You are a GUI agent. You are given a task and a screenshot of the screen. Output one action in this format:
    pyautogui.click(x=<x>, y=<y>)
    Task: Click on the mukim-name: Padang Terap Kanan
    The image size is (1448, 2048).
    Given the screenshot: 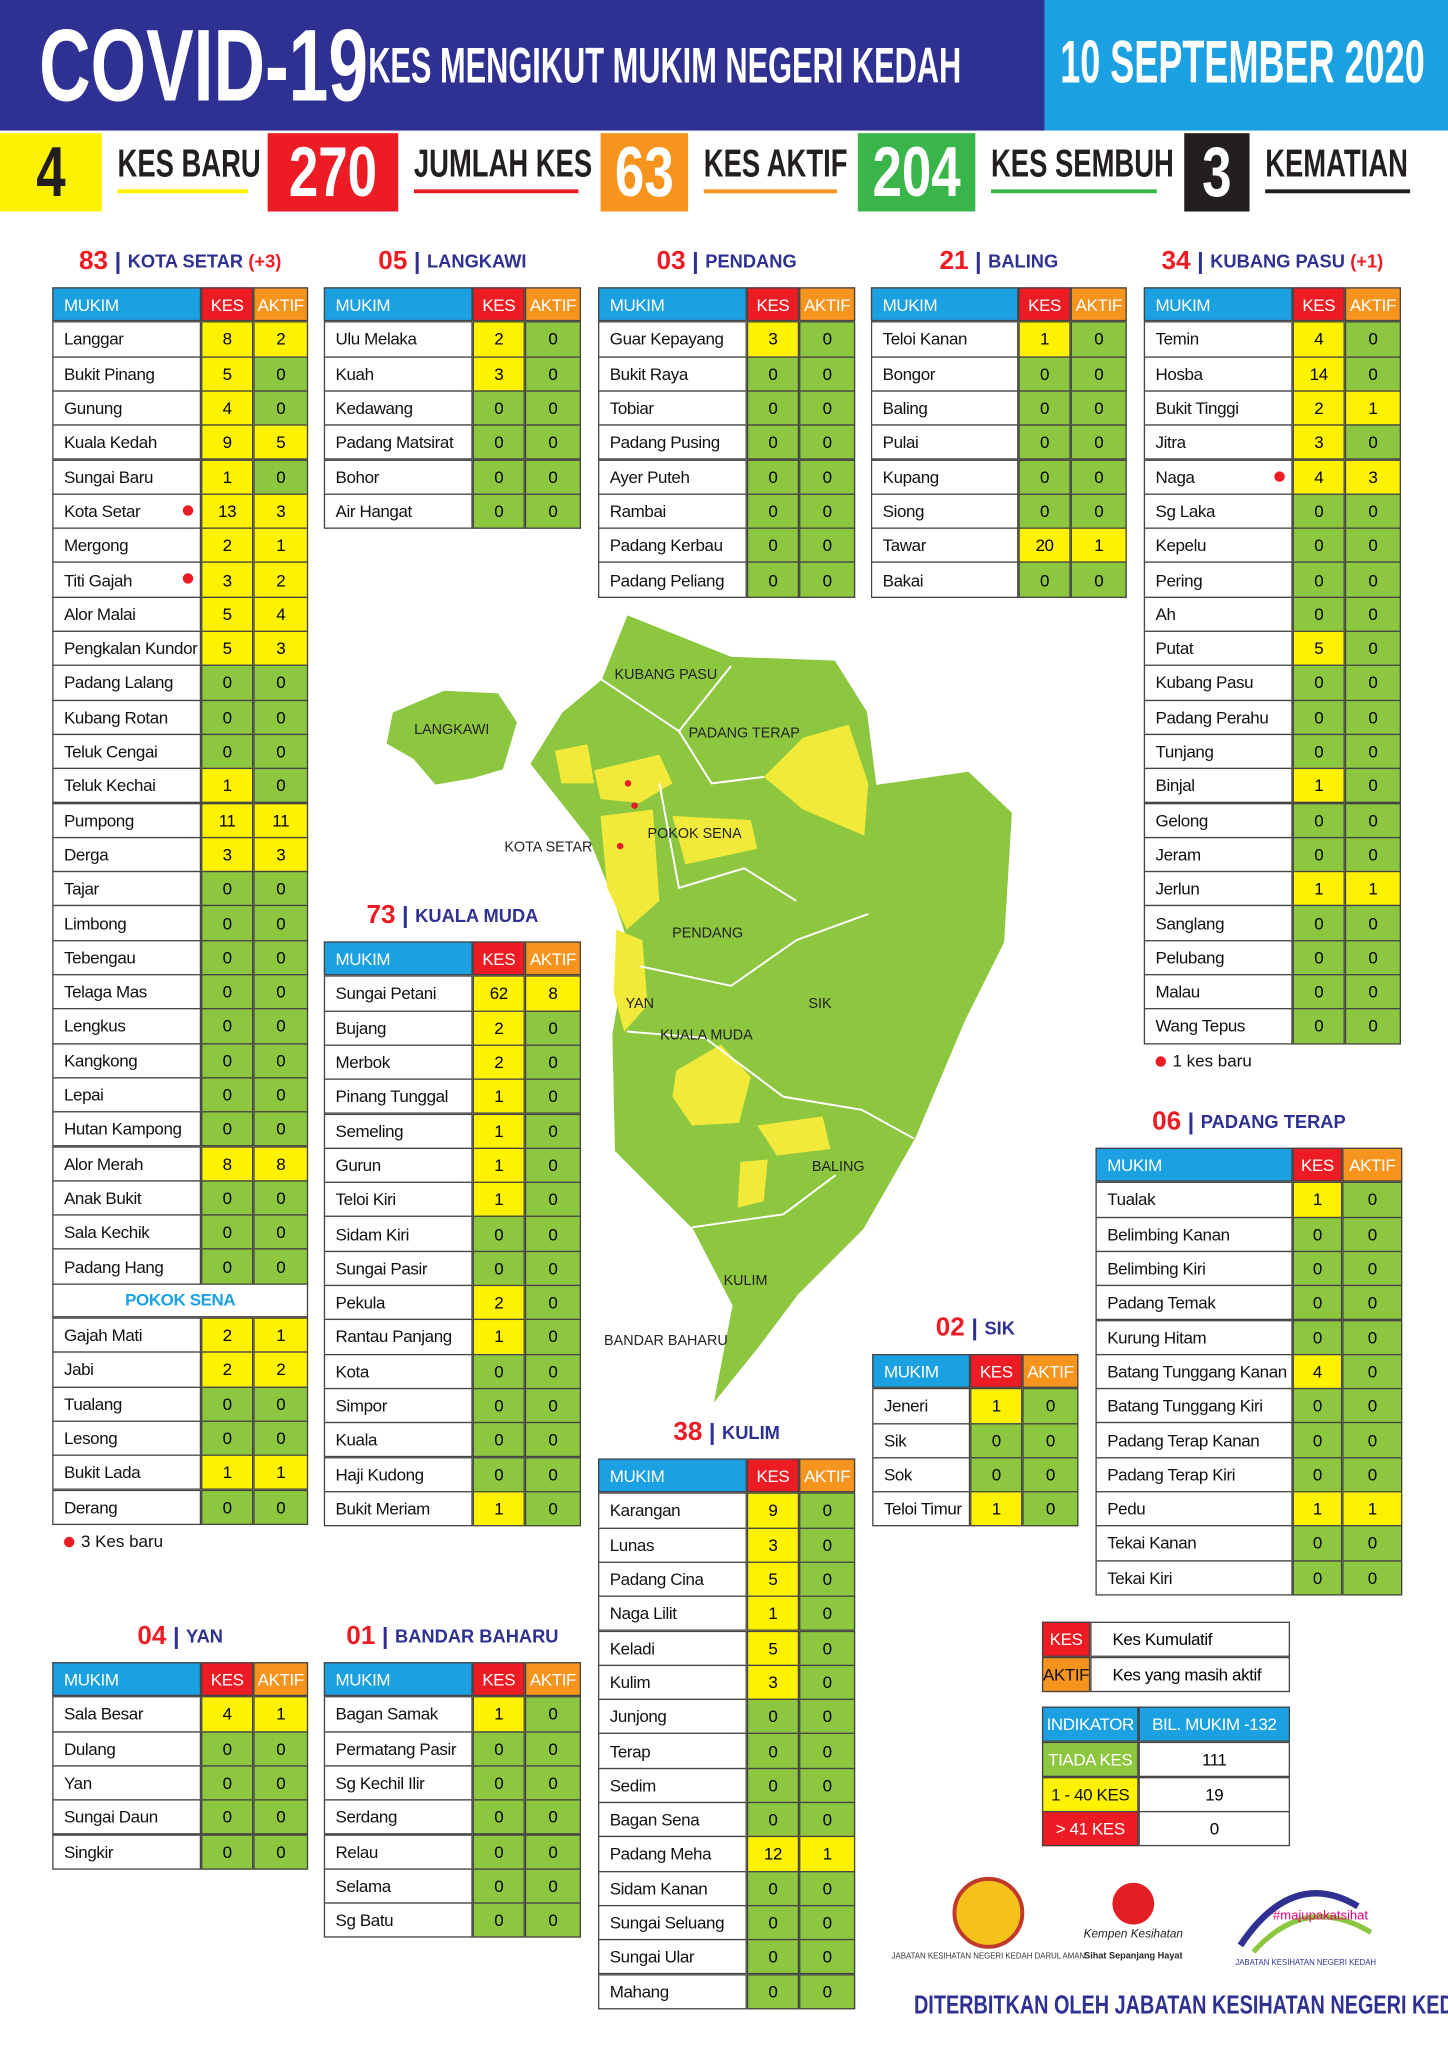 What is the action you would take?
    pyautogui.click(x=1194, y=1440)
    